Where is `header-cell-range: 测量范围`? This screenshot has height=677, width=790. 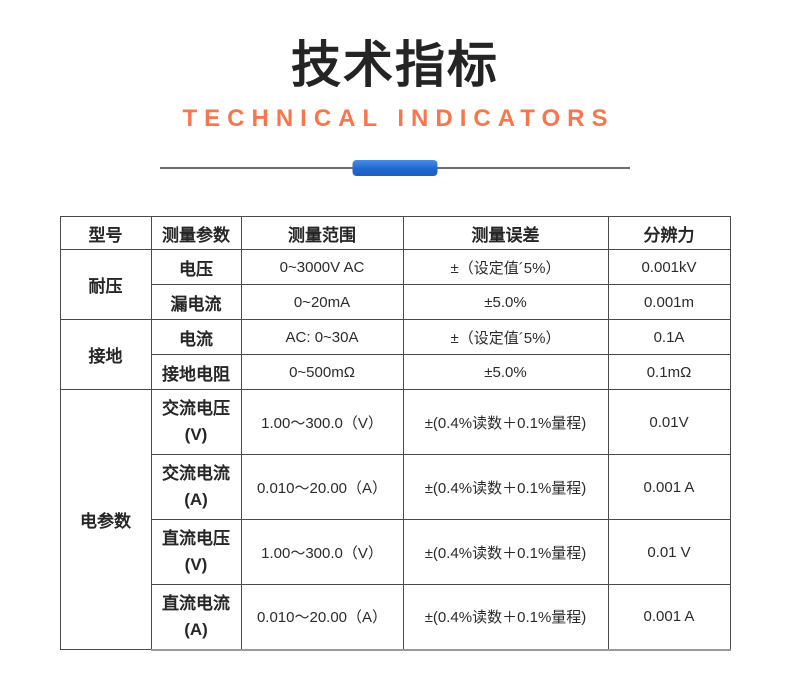 header-cell-range: 测量范围 is located at coordinates (322, 233).